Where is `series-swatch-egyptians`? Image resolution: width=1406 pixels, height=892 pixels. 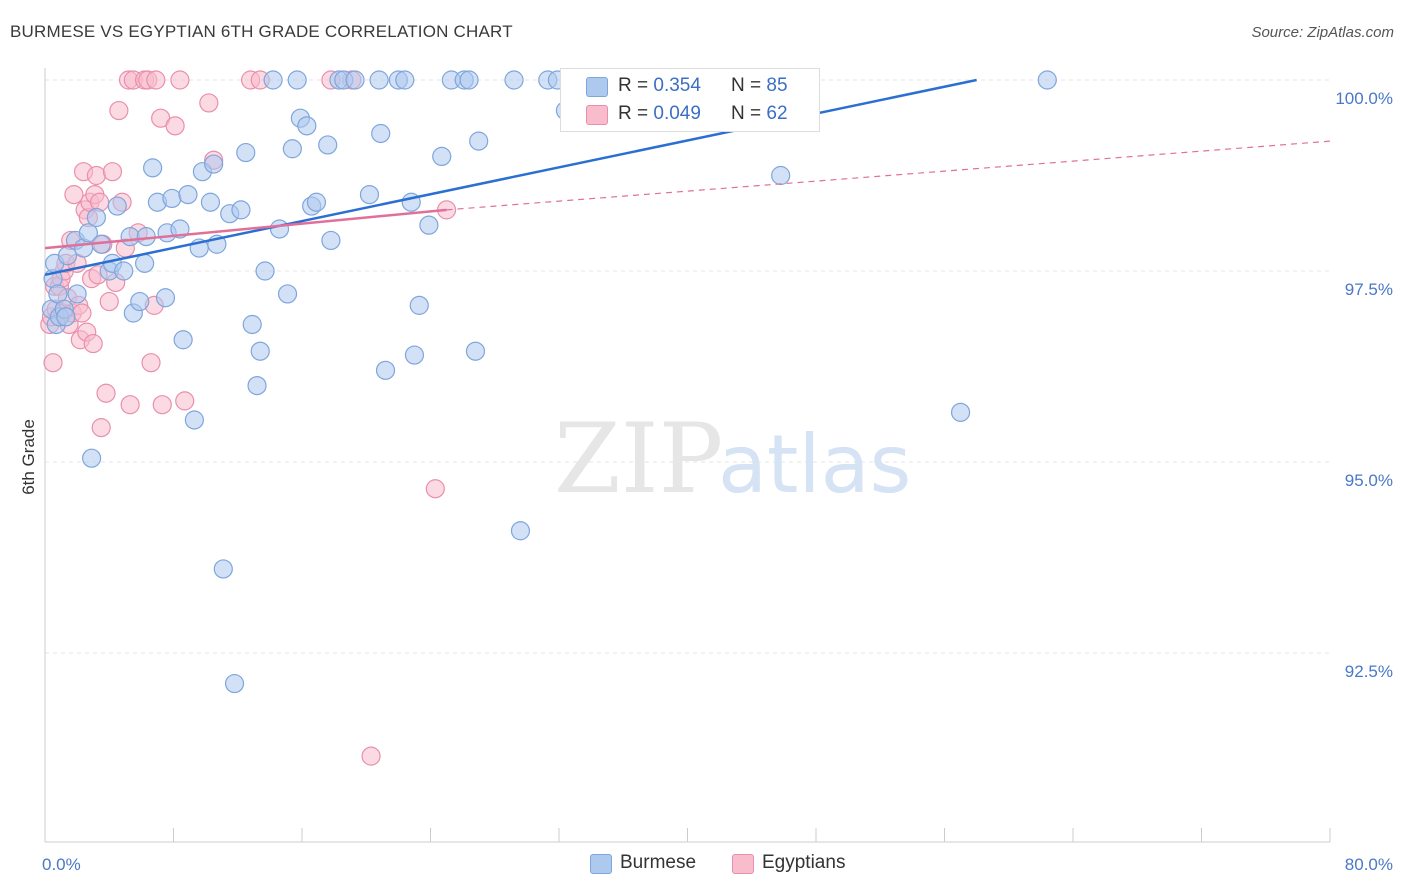
series-swatch-egyptians is located at coordinates (743, 864).